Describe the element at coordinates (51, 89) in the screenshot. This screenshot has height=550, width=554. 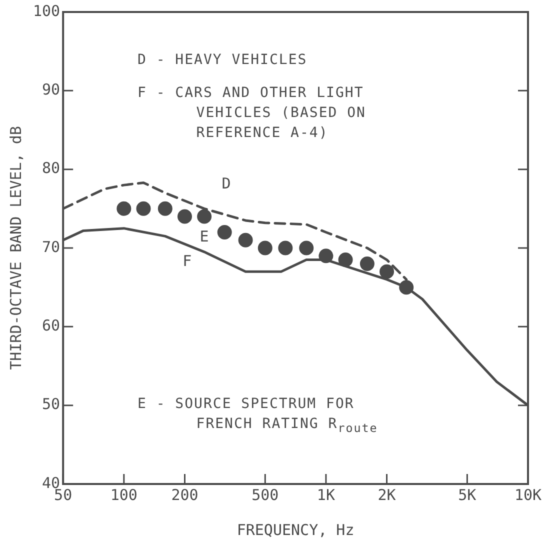
I see `y-tick-label: 90` at that location.